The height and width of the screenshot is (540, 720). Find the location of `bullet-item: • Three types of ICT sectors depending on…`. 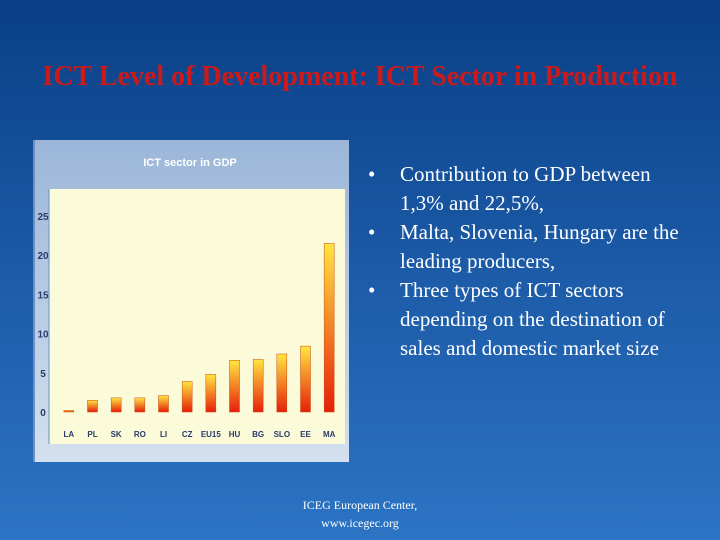

bullet-item: • Three types of ICT sectors depending on… is located at coordinates (528, 319).